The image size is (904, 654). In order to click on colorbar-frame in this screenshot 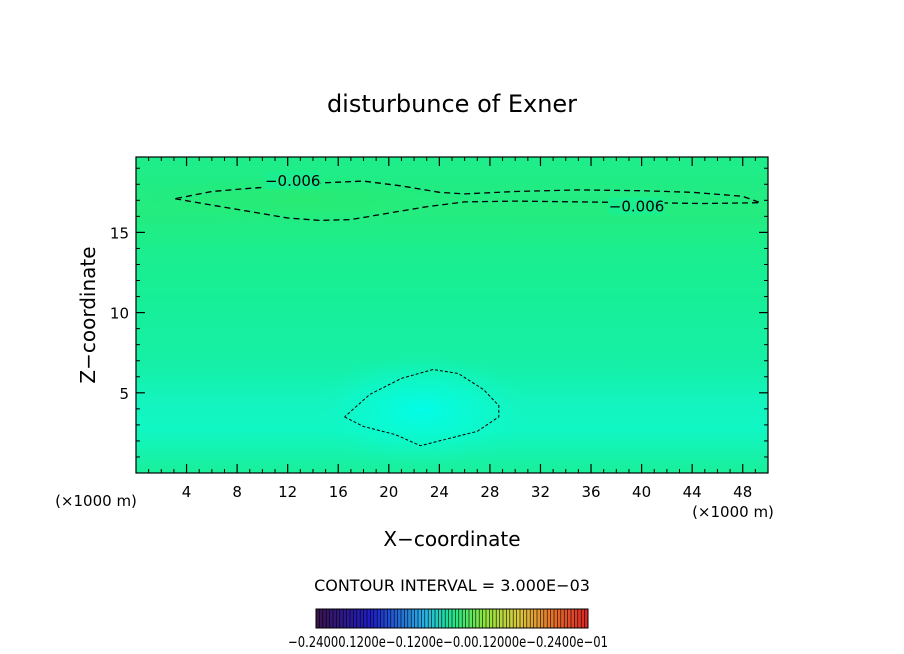, I will do `click(452, 618)`.